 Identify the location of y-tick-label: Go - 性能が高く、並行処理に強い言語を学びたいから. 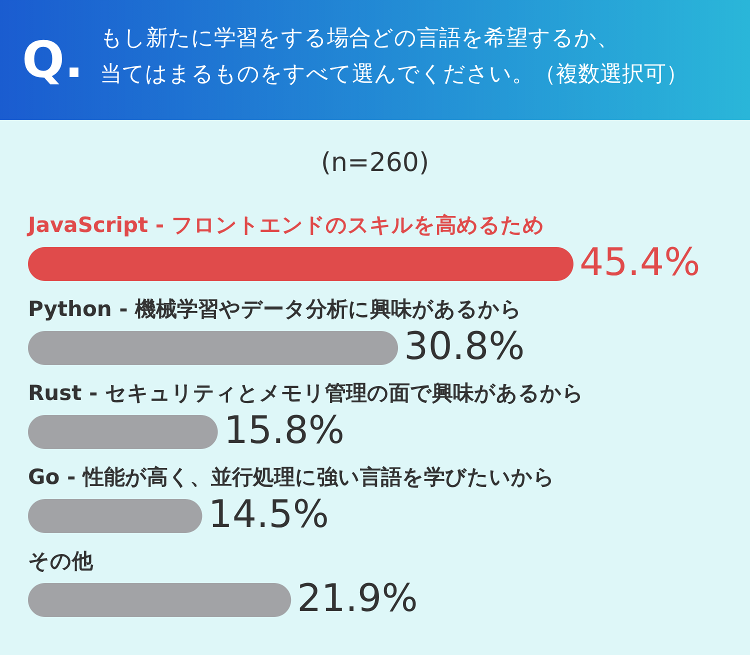
(292, 477).